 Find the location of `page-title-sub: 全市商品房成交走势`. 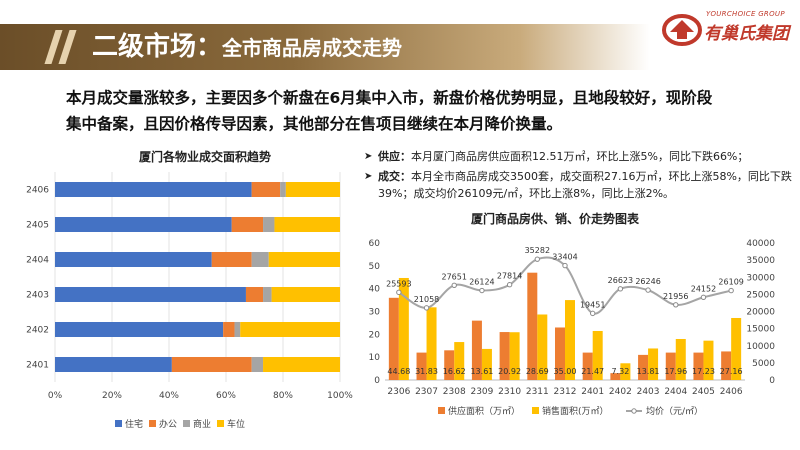

page-title-sub: 全市商品房成交走势 is located at coordinates (312, 48).